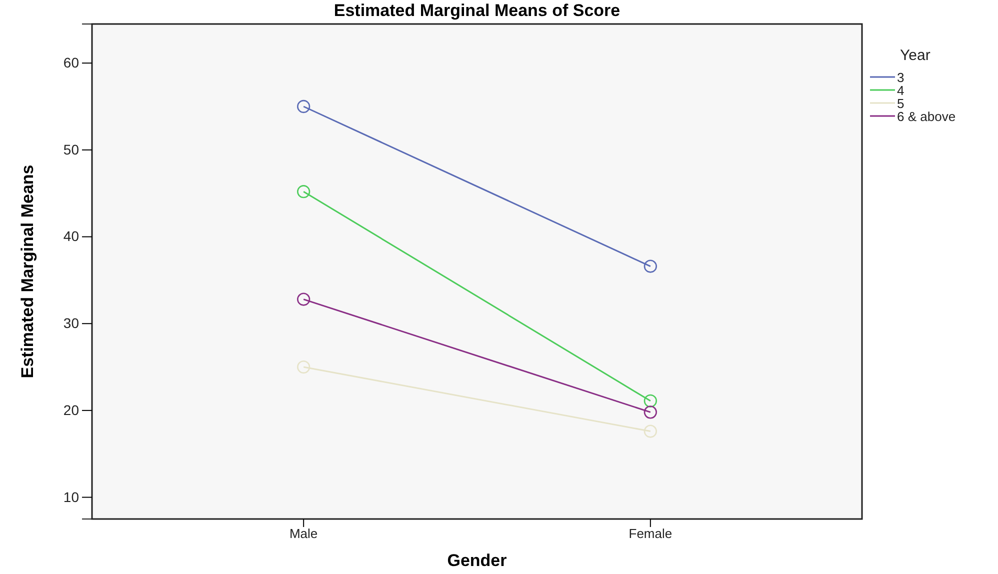 This screenshot has width=998, height=574. Describe the element at coordinates (900, 90) in the screenshot. I see `legend-label: 4` at that location.